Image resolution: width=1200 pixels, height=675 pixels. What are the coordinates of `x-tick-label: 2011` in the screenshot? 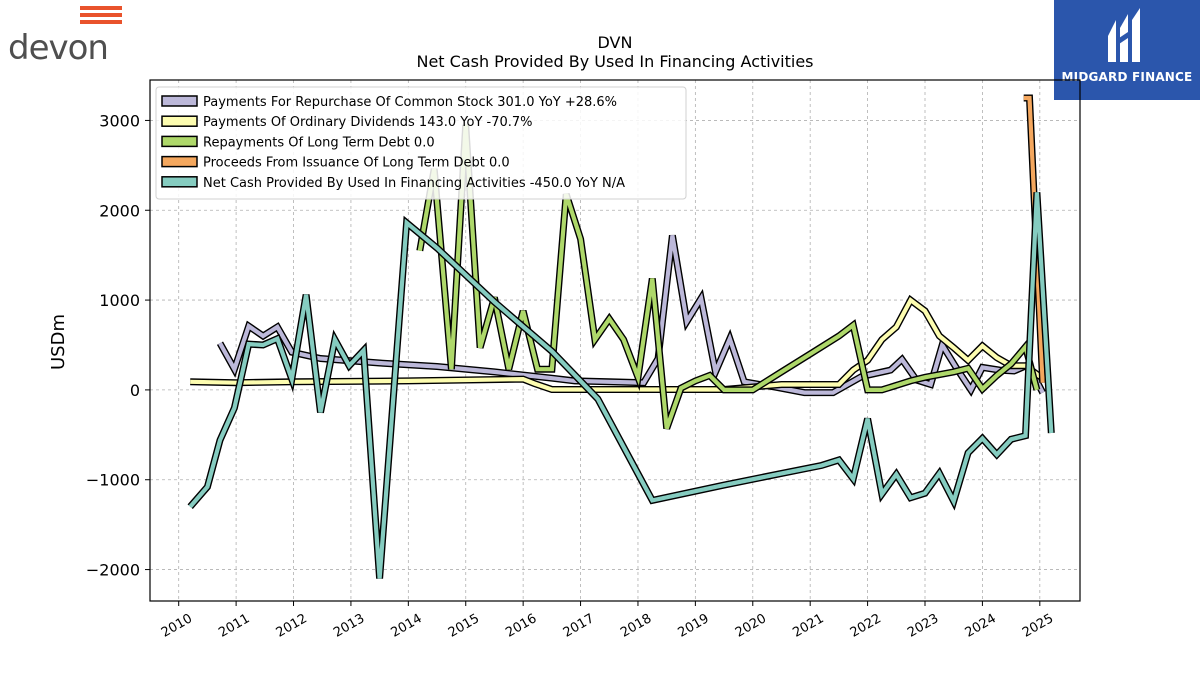 It's located at (234, 626).